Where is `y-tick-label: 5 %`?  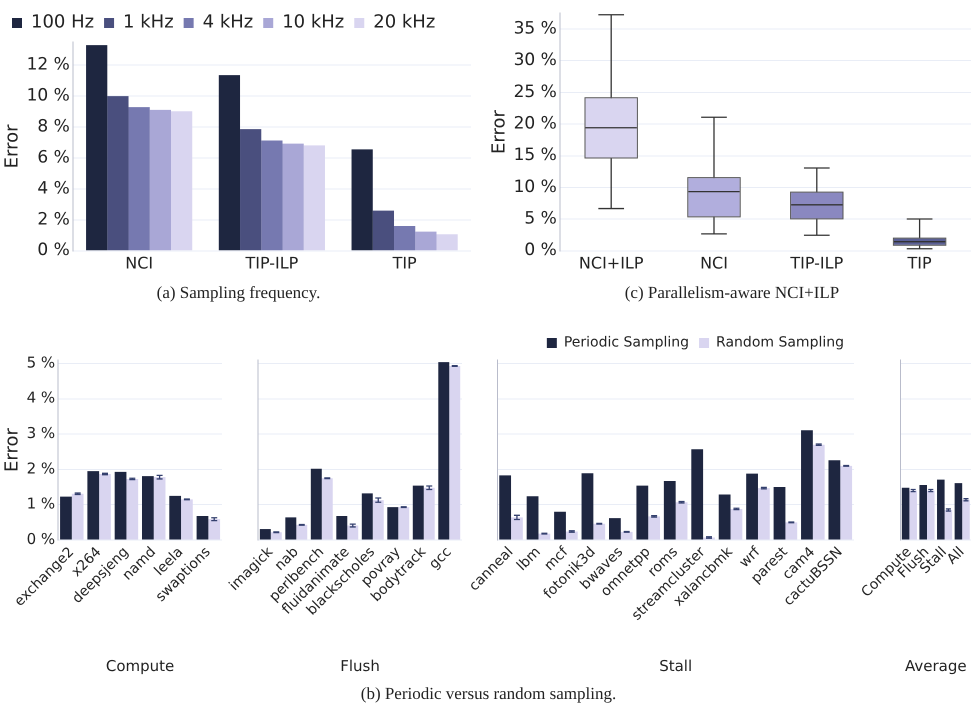 y-tick-label: 5 % is located at coordinates (540, 218).